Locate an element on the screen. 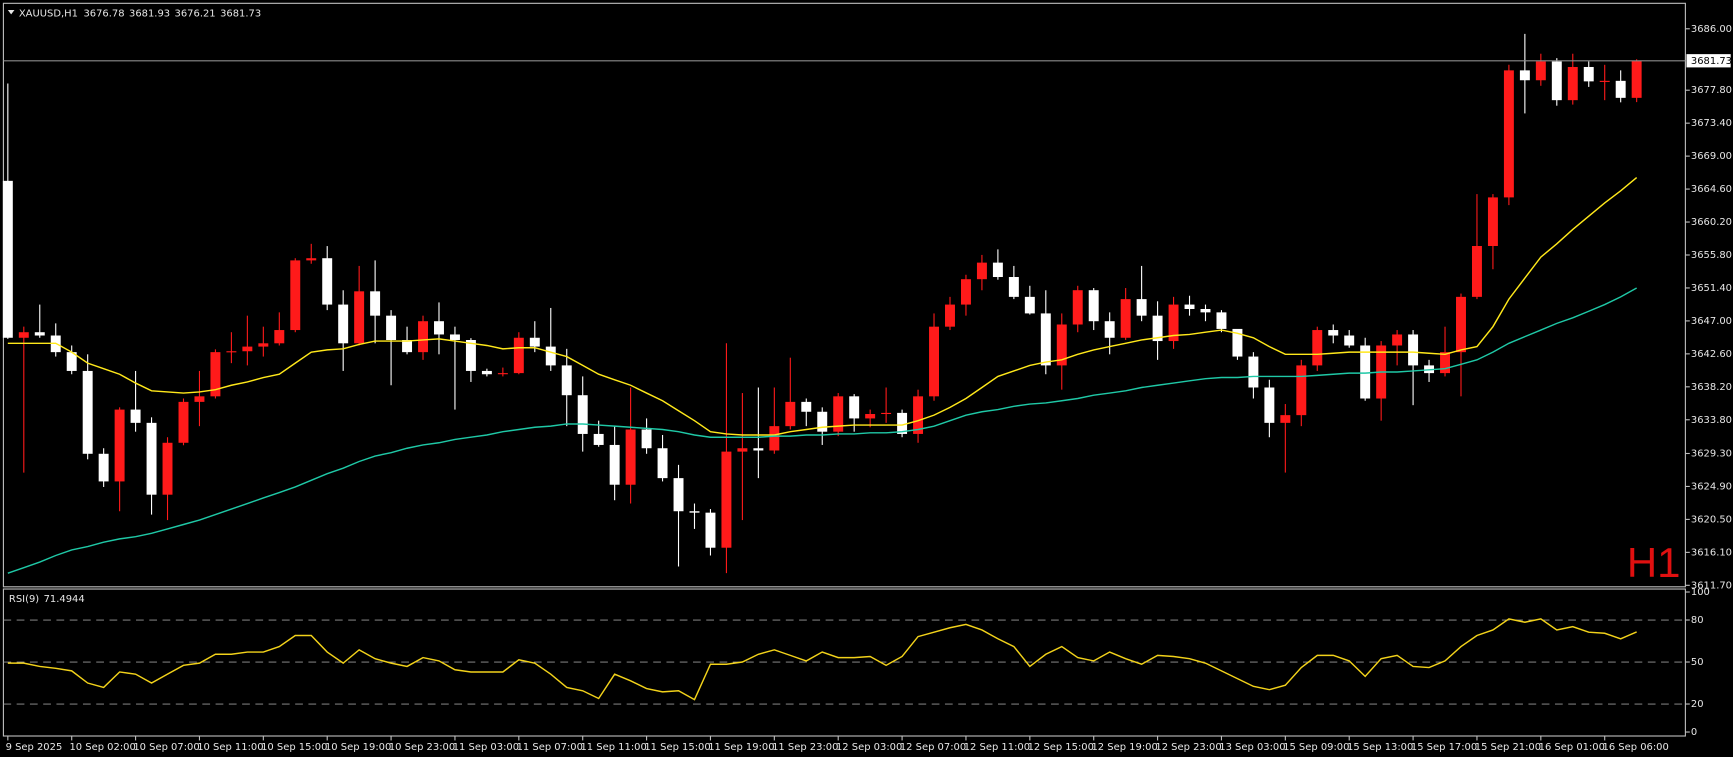 This screenshot has width=1733, height=757. y-tick-label: 3611.70 is located at coordinates (1711, 585).